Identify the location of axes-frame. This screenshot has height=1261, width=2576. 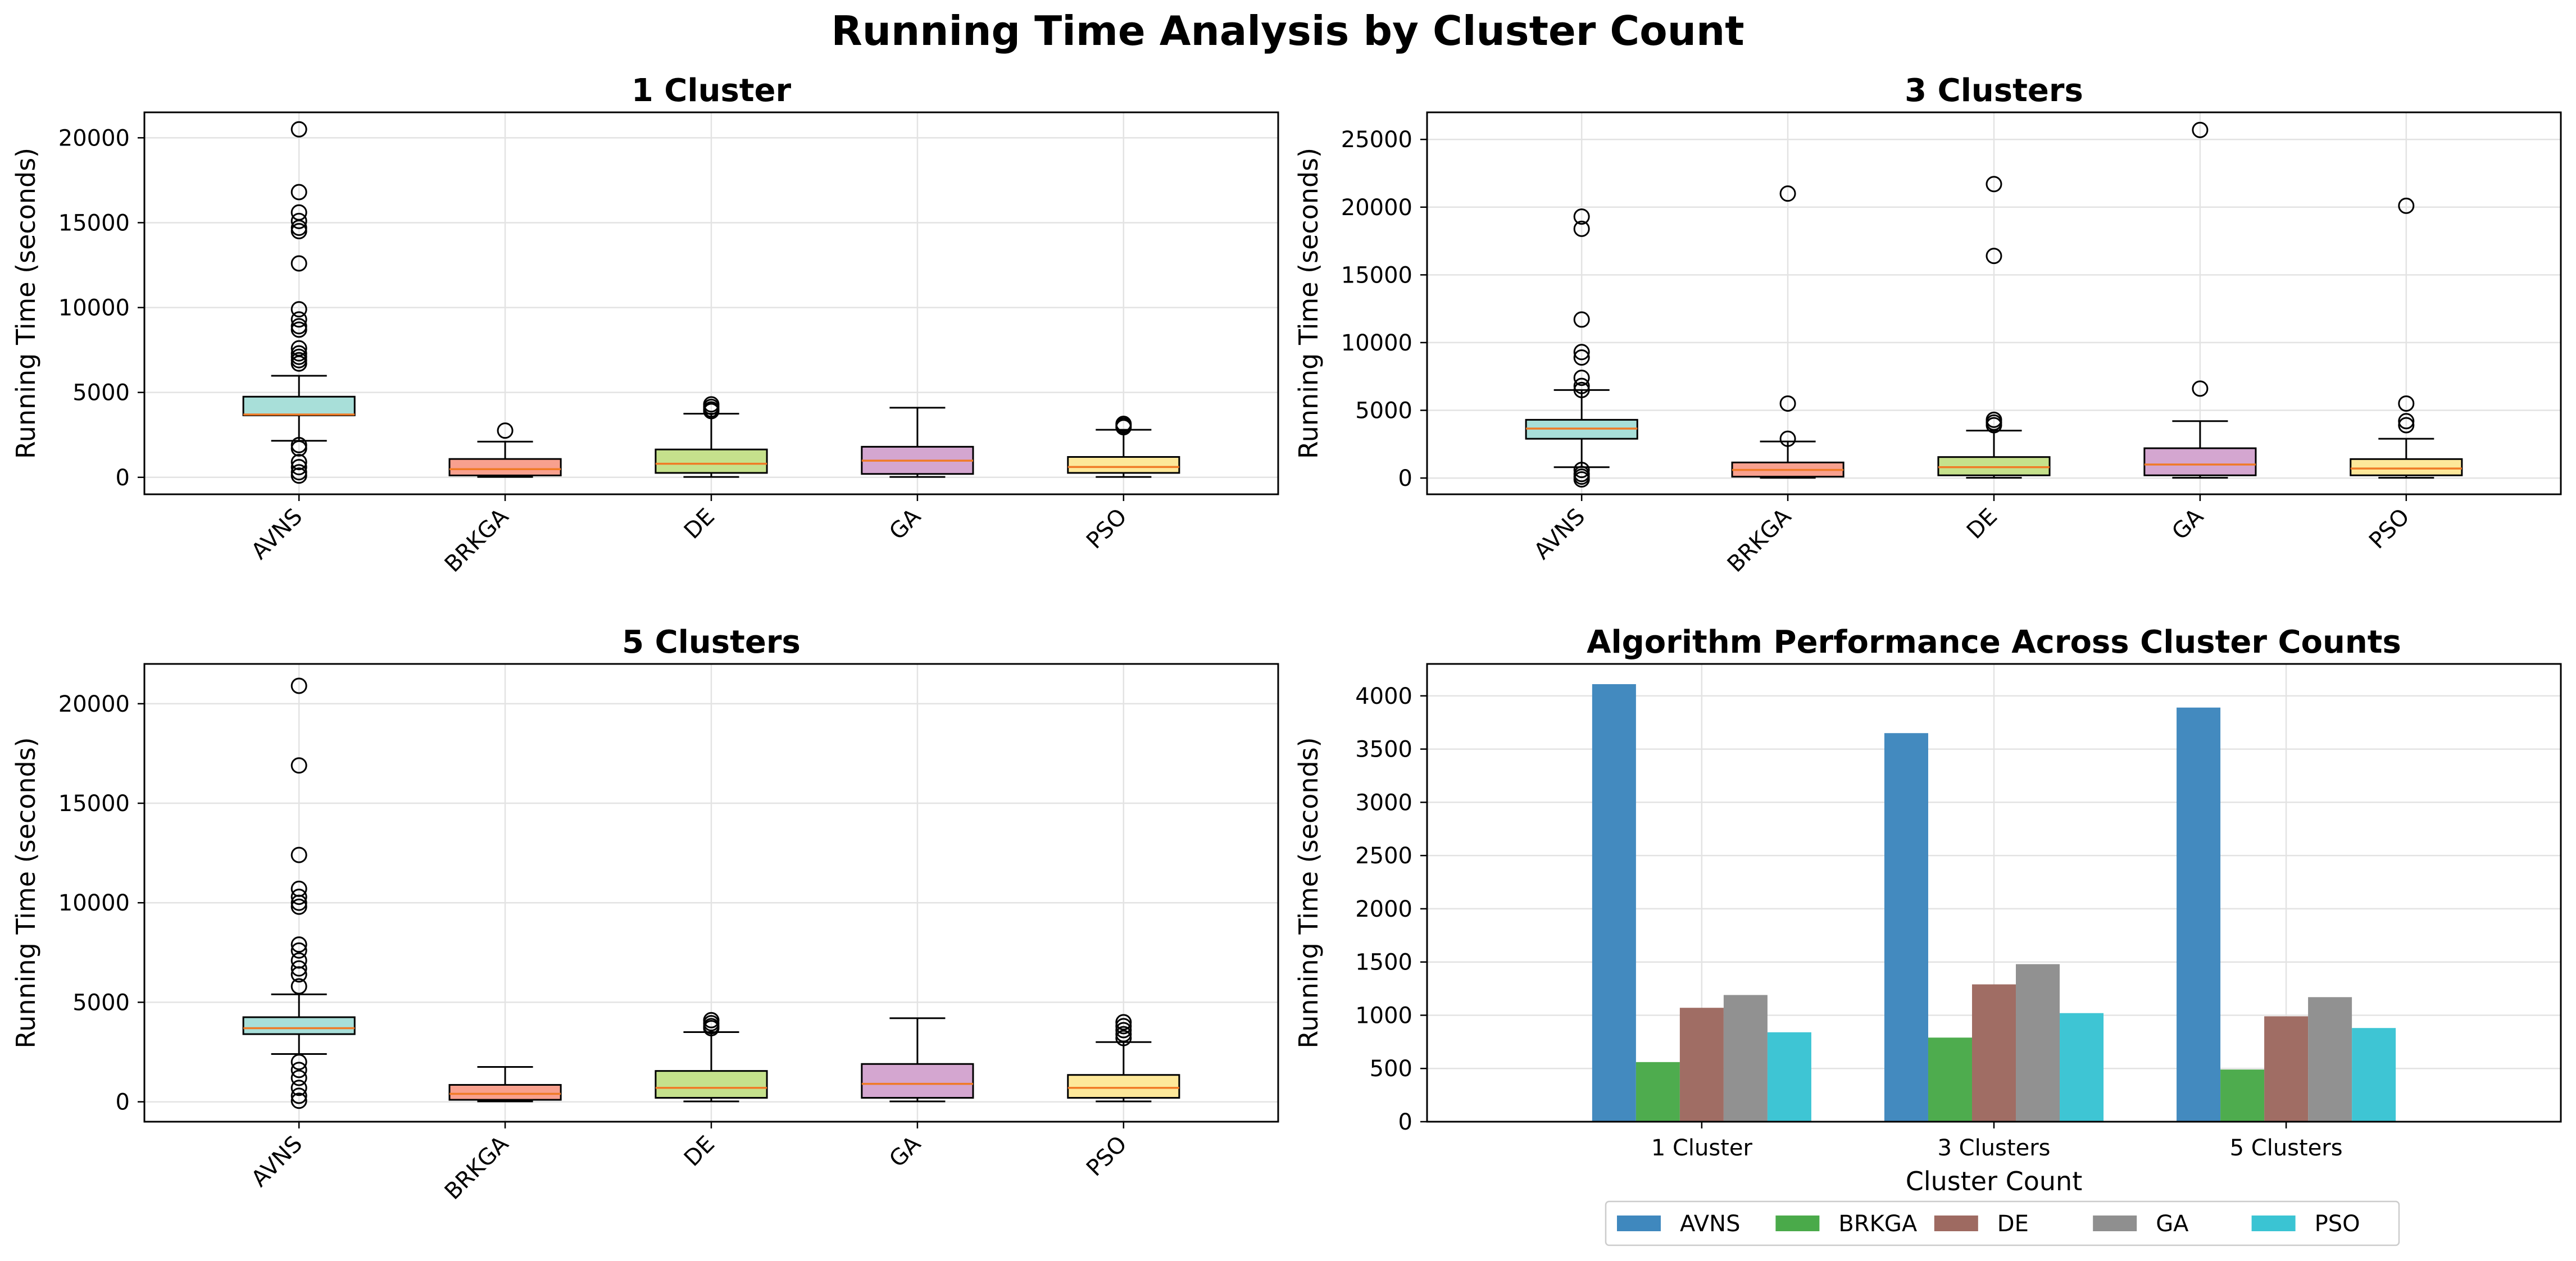
(1994, 303).